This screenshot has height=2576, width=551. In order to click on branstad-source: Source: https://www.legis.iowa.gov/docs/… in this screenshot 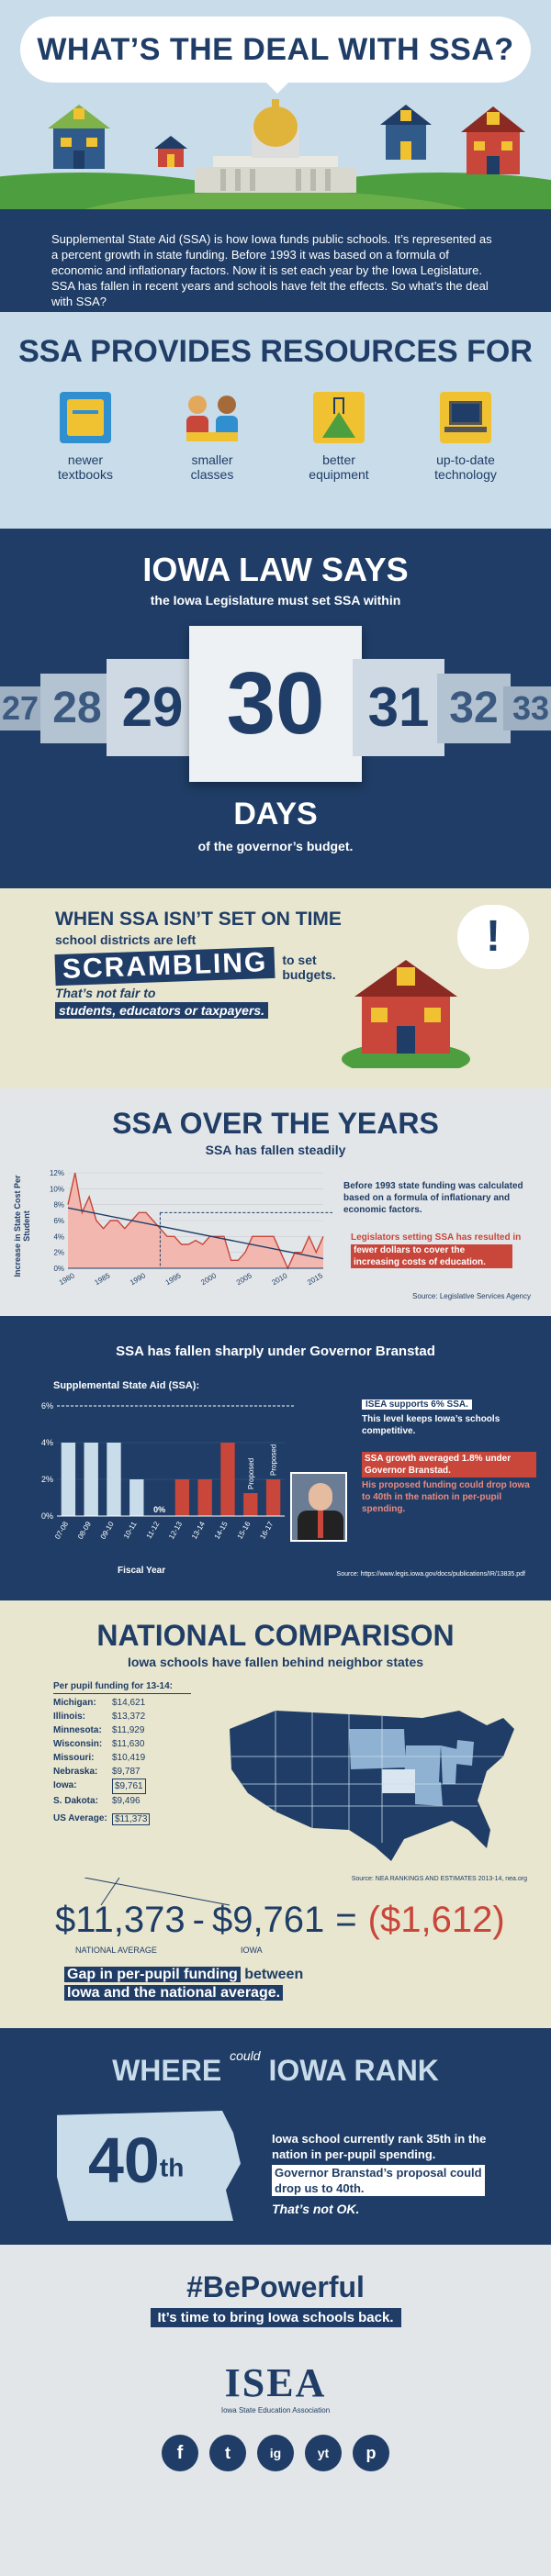, I will do `click(430, 1574)`.